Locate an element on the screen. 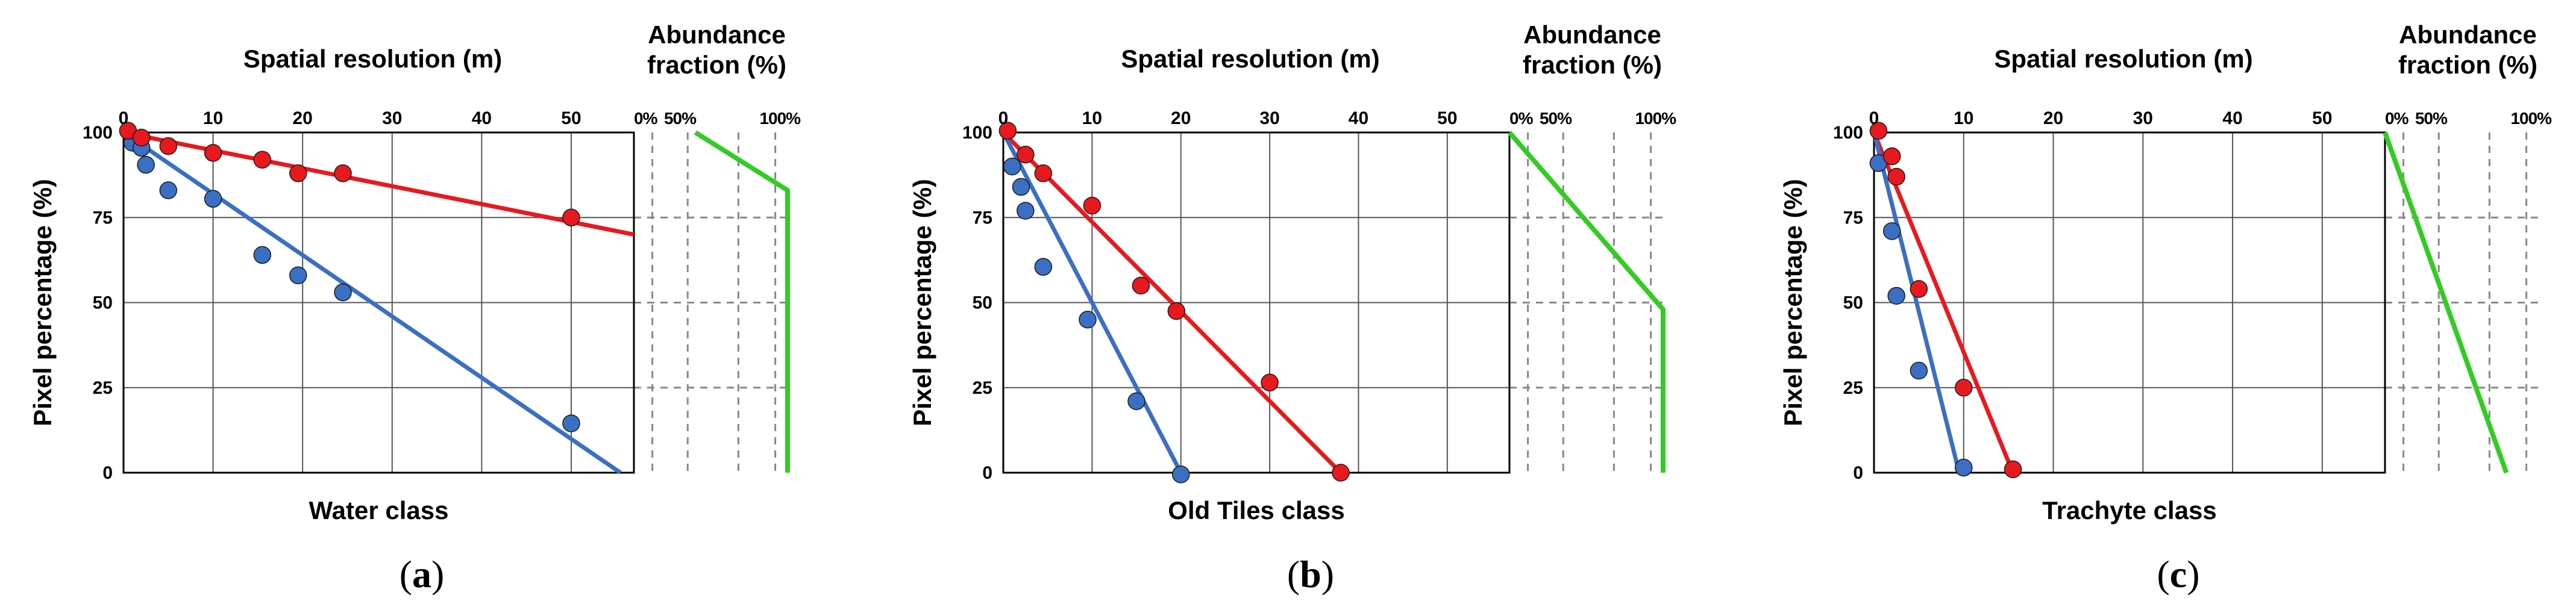 This screenshot has height=616, width=2576. caption-letter: a is located at coordinates (421, 575).